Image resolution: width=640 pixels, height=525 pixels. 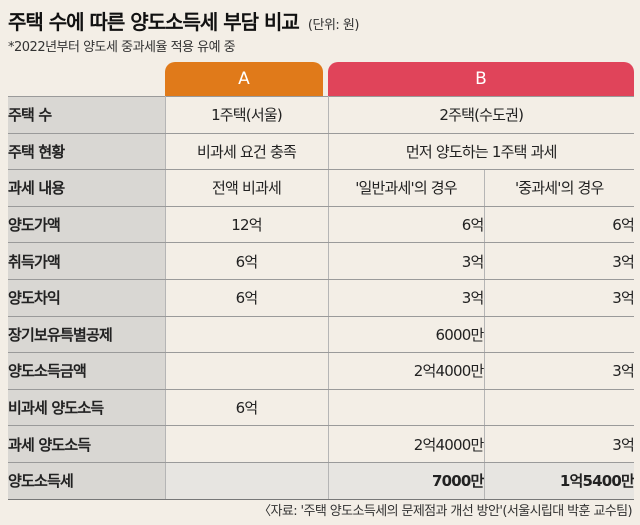 I want to click on unit-note: (단위: 원), so click(x=333, y=25).